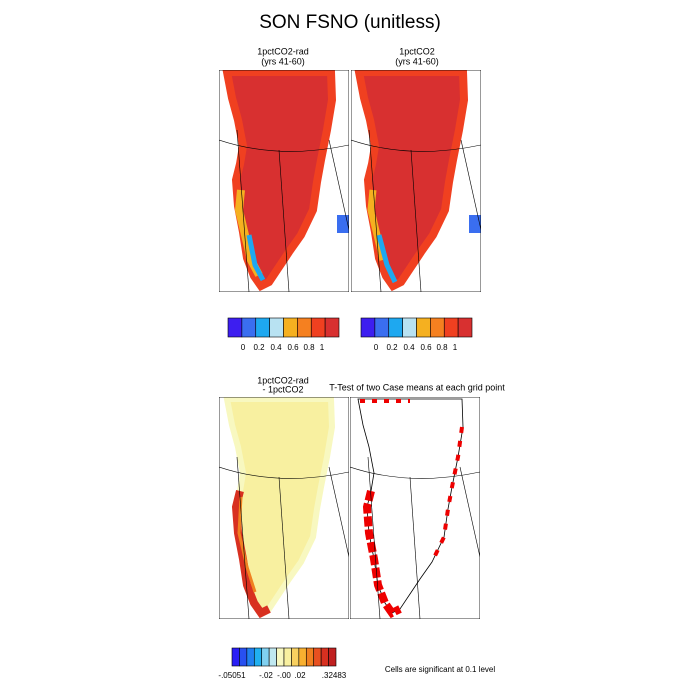 This screenshot has width=700, height=700. Describe the element at coordinates (284, 675) in the screenshot. I see `colorbar-label: -.00` at that location.